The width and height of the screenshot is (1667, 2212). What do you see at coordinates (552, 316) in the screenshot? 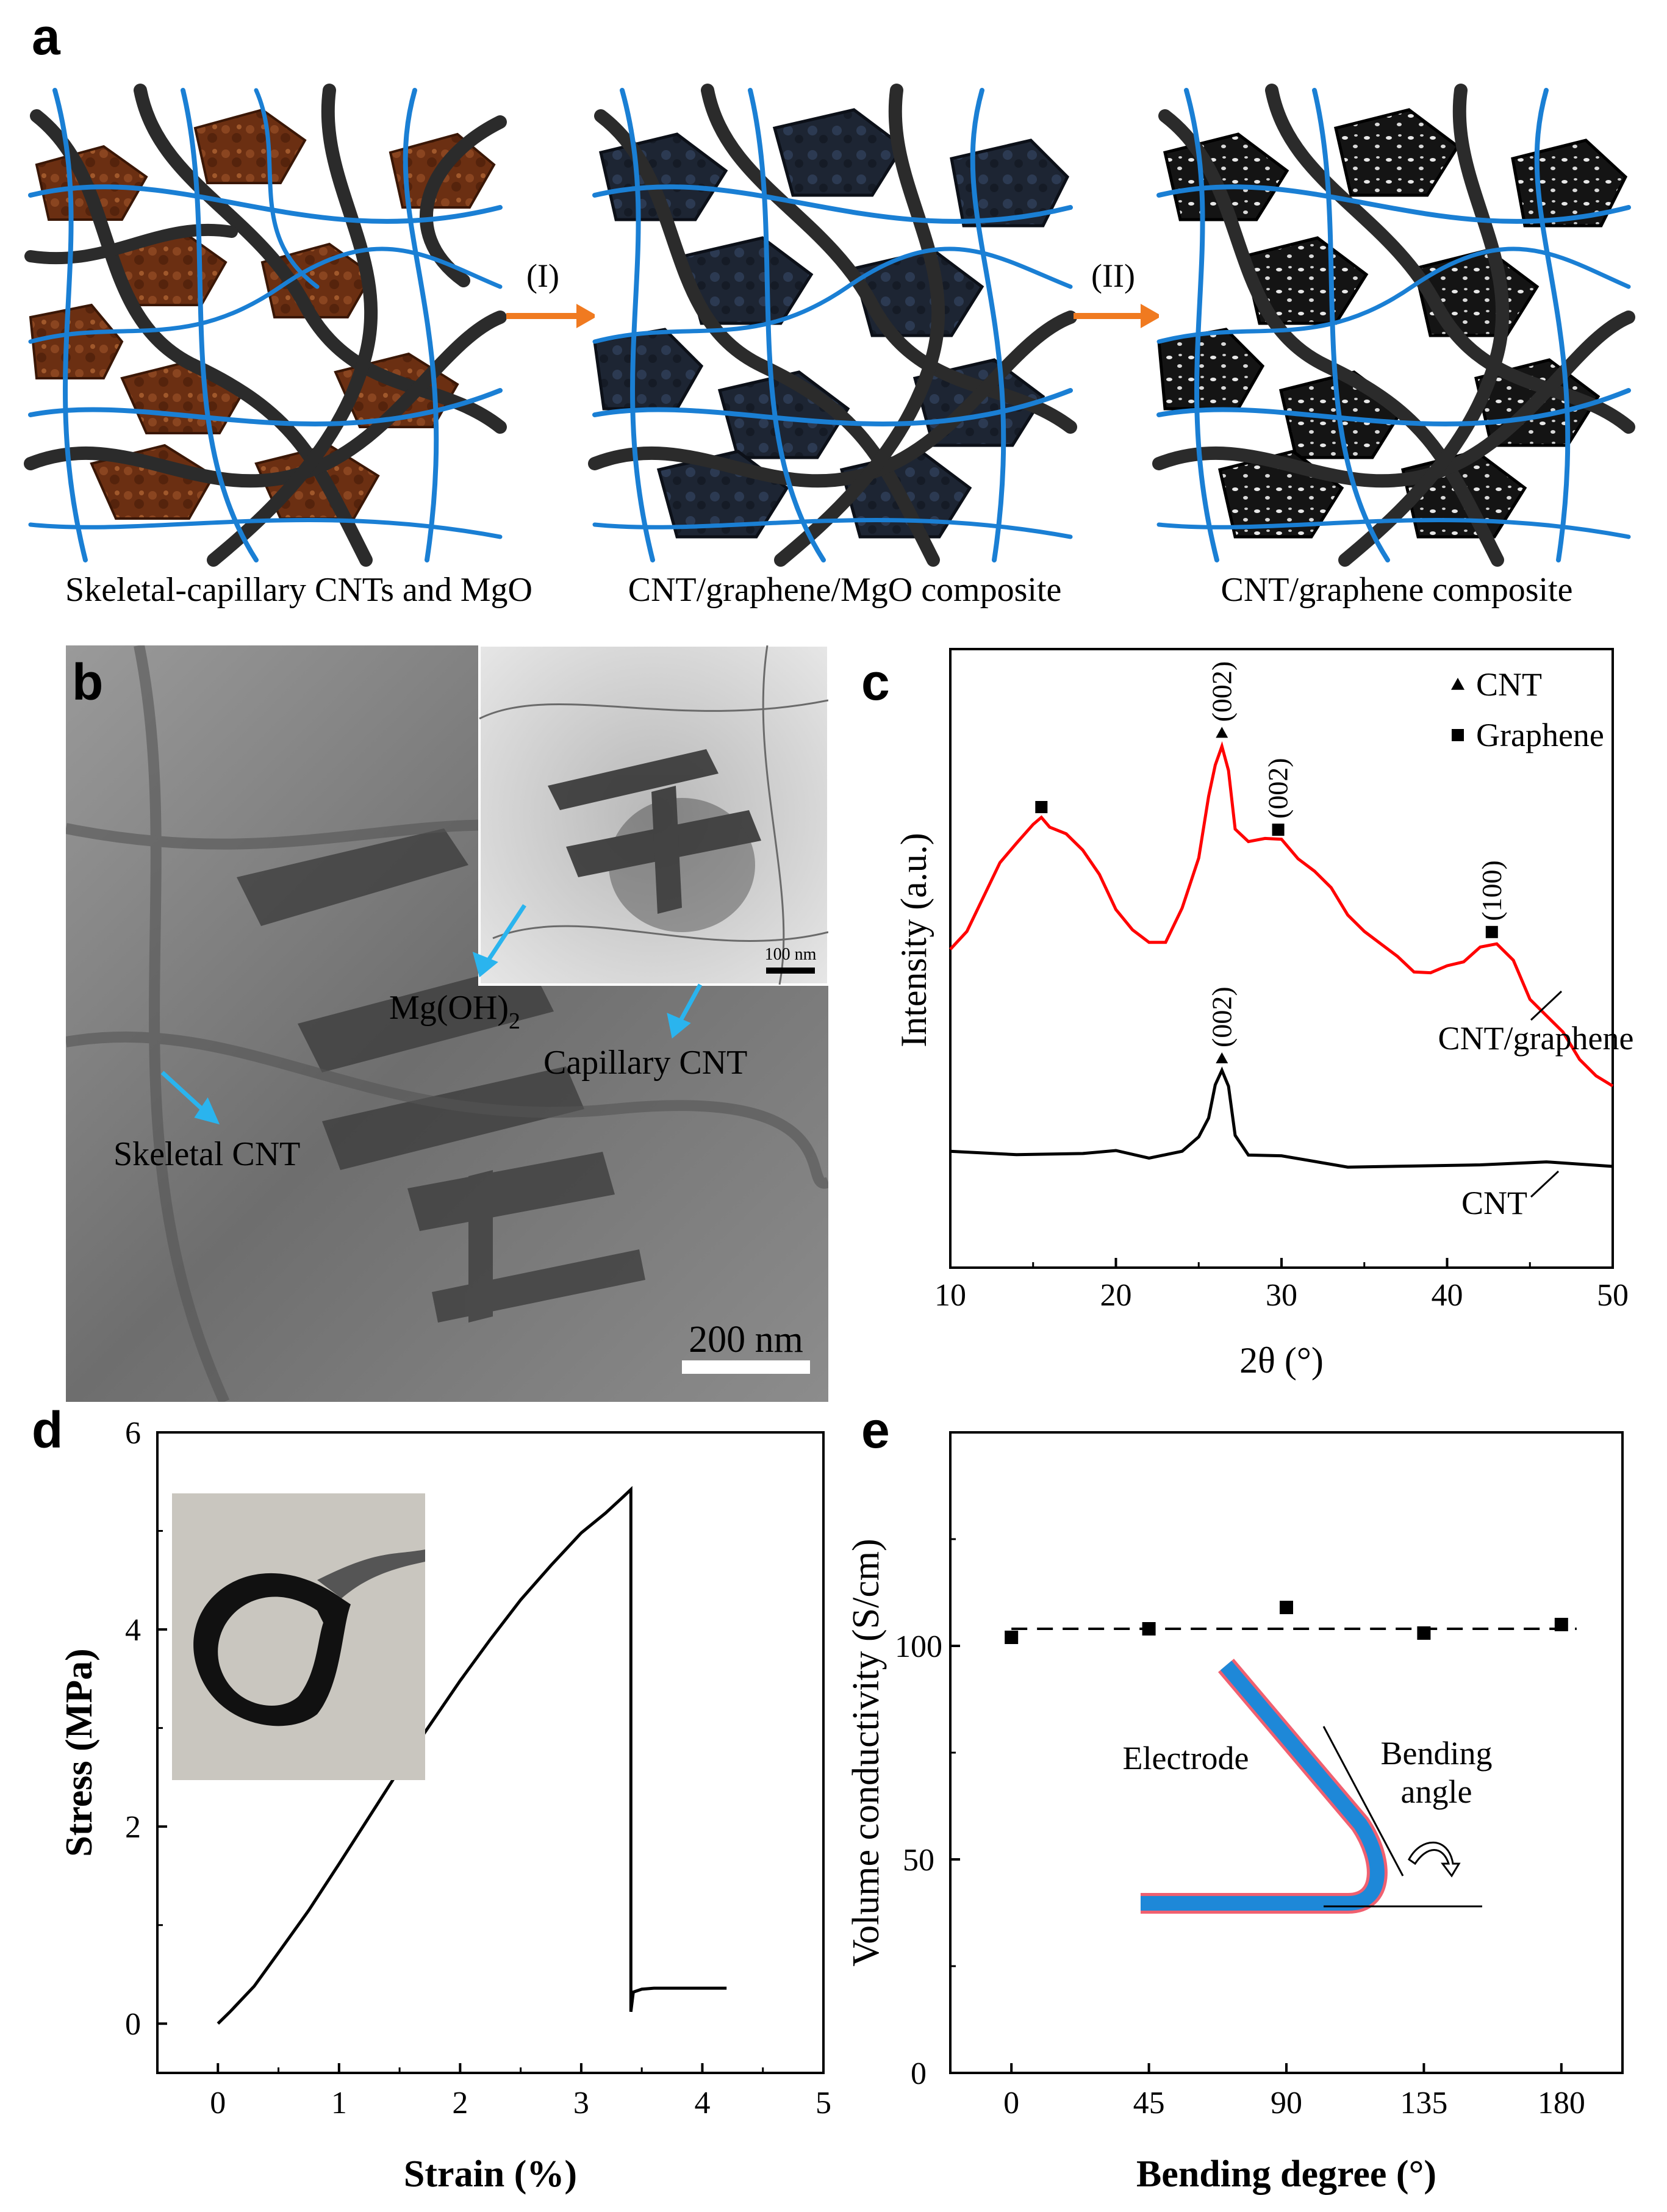
I see `step-one-arrow` at bounding box center [552, 316].